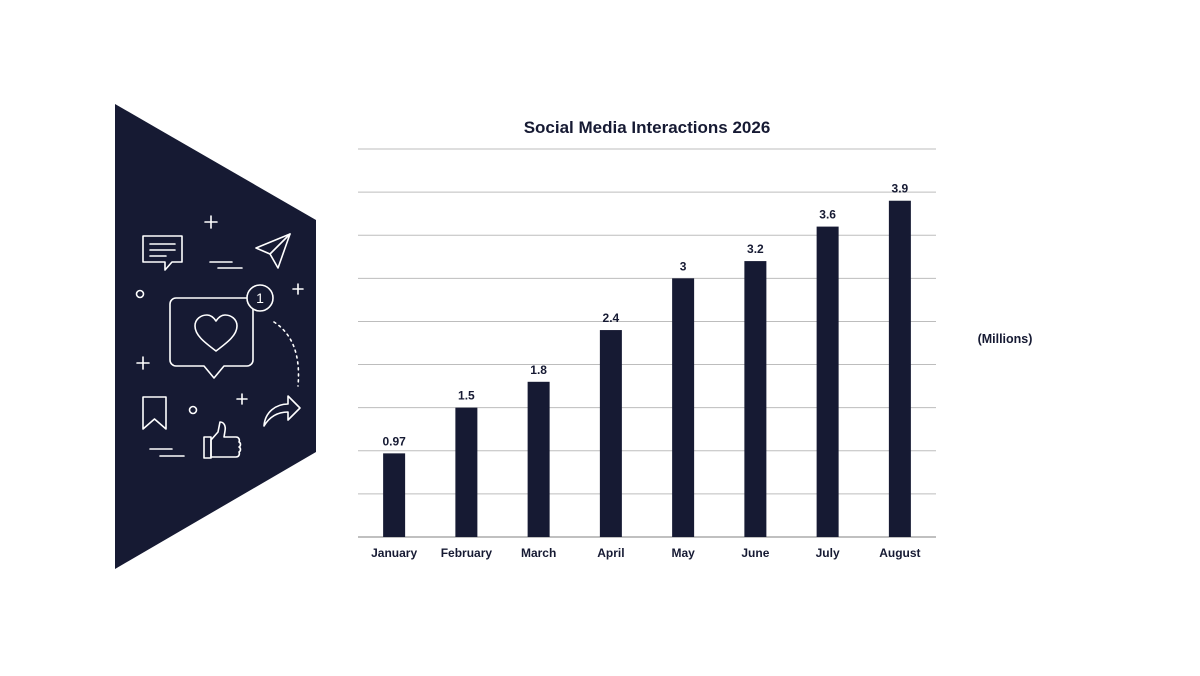 The height and width of the screenshot is (676, 1200). I want to click on bar-july, so click(827, 381).